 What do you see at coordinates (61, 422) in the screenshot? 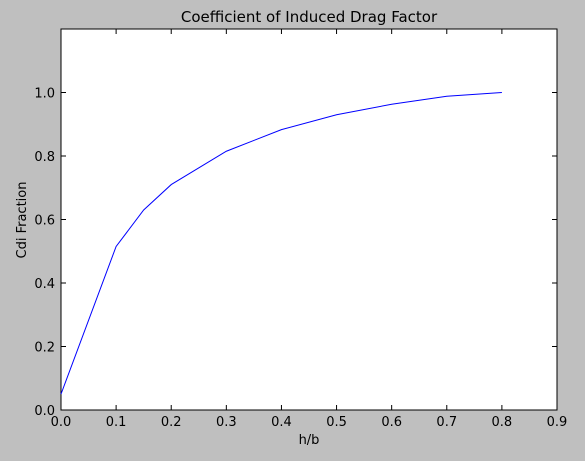
I see `x-tick-label: 0.0` at bounding box center [61, 422].